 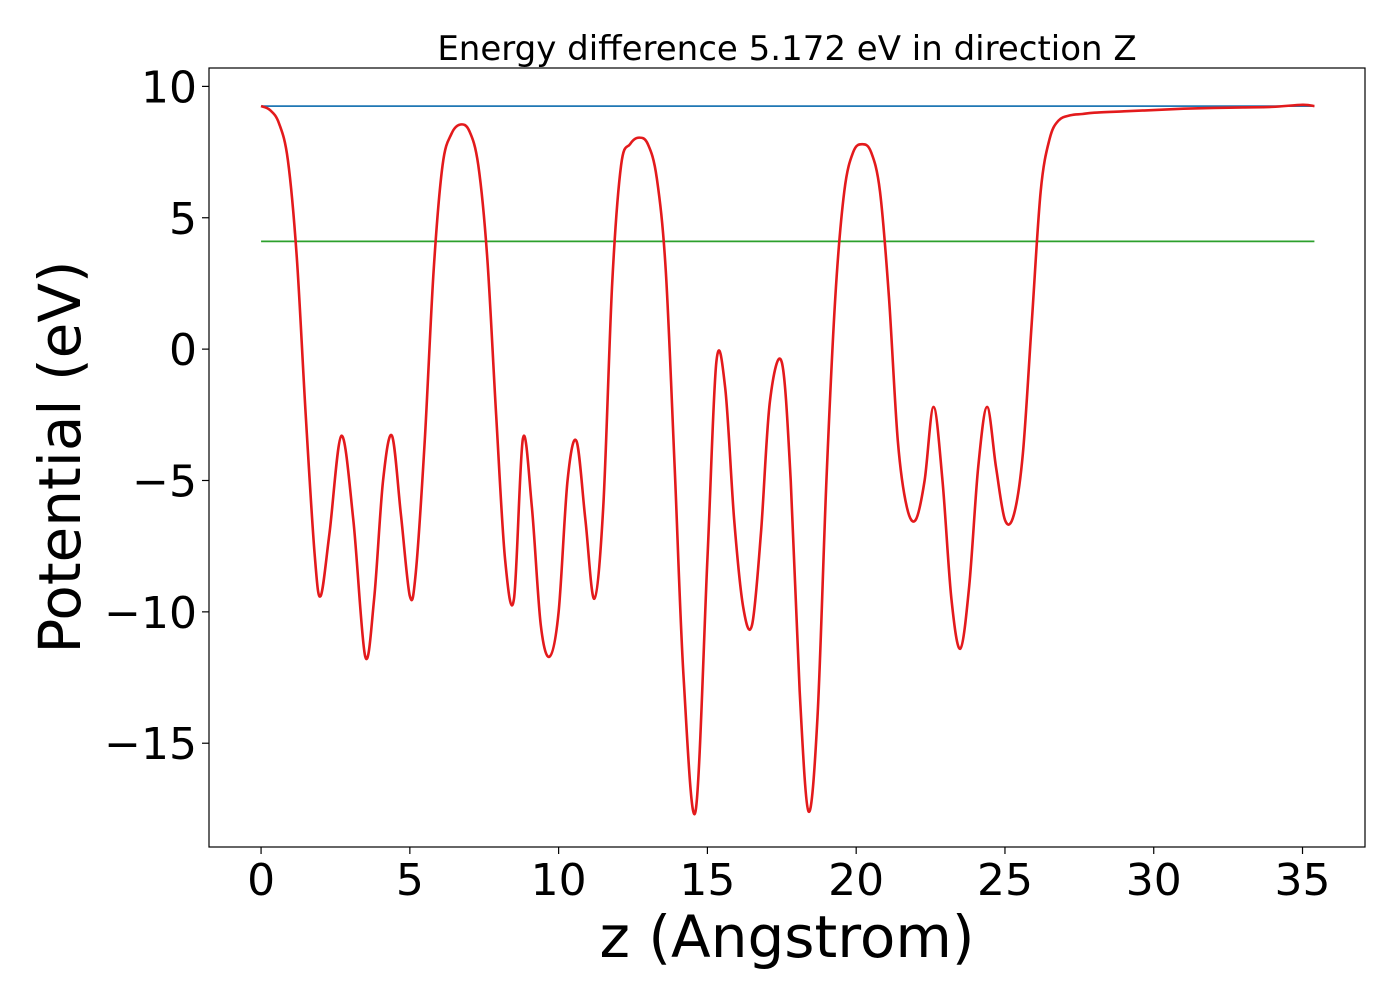 What do you see at coordinates (169, 87) in the screenshot?
I see `y-tick-label: 10` at bounding box center [169, 87].